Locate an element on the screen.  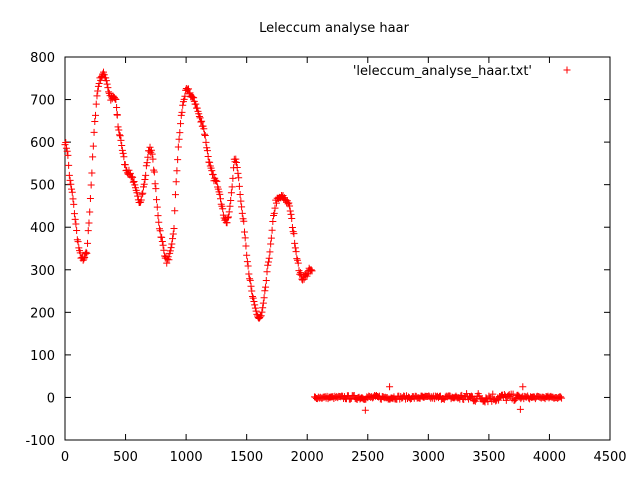
y-tick-label: 700 is located at coordinates (42, 101).